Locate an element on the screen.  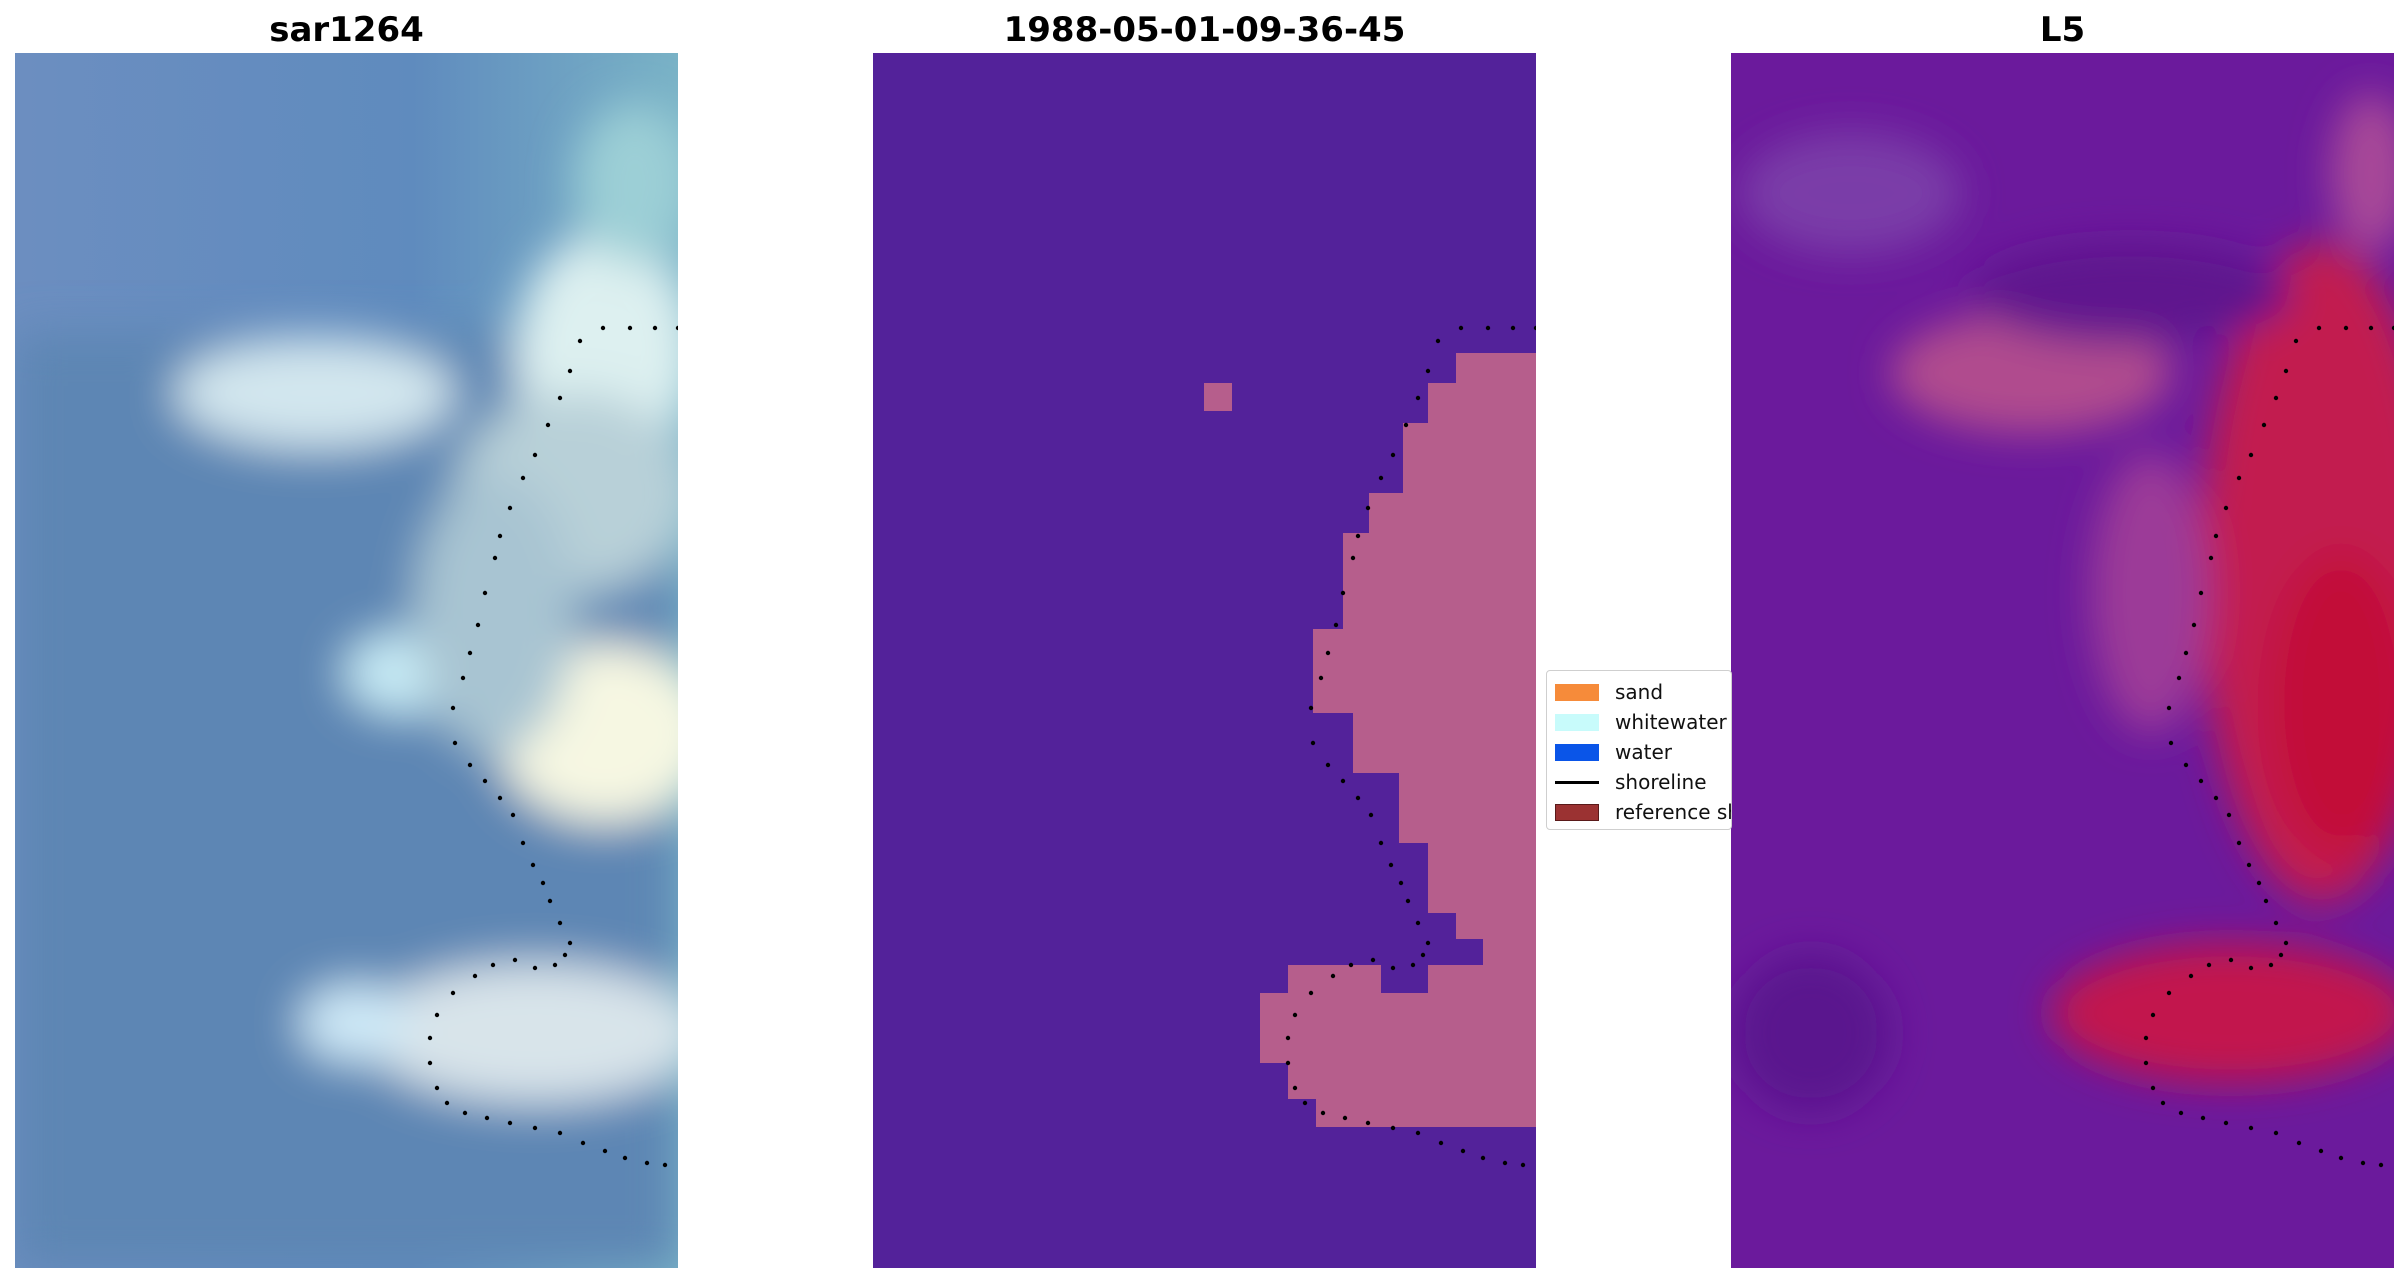
legend-item-shoreline: shoreline is located at coordinates (1643, 782).